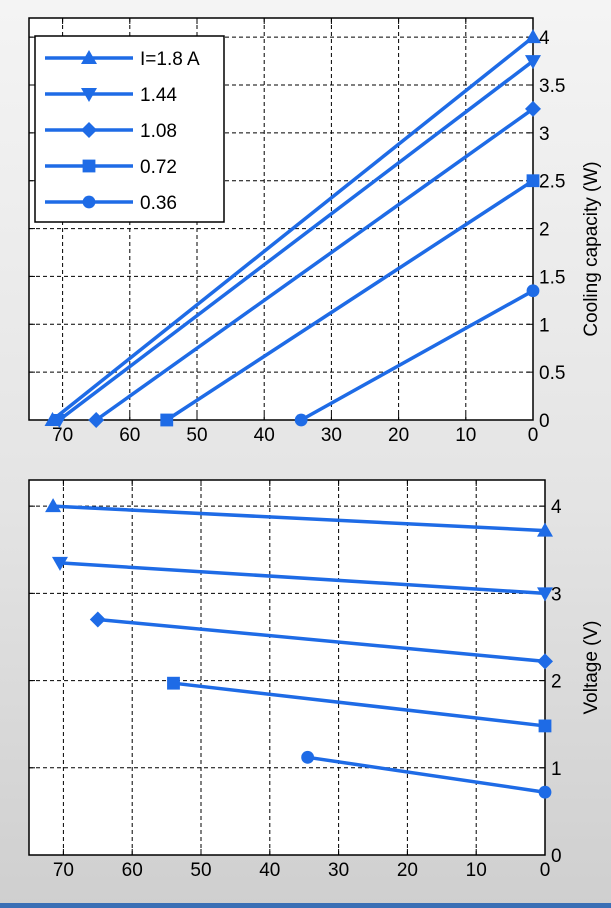 The image size is (611, 908). Describe the element at coordinates (545, 870) in the screenshot. I see `voltage-xtick-label-0: 0` at that location.